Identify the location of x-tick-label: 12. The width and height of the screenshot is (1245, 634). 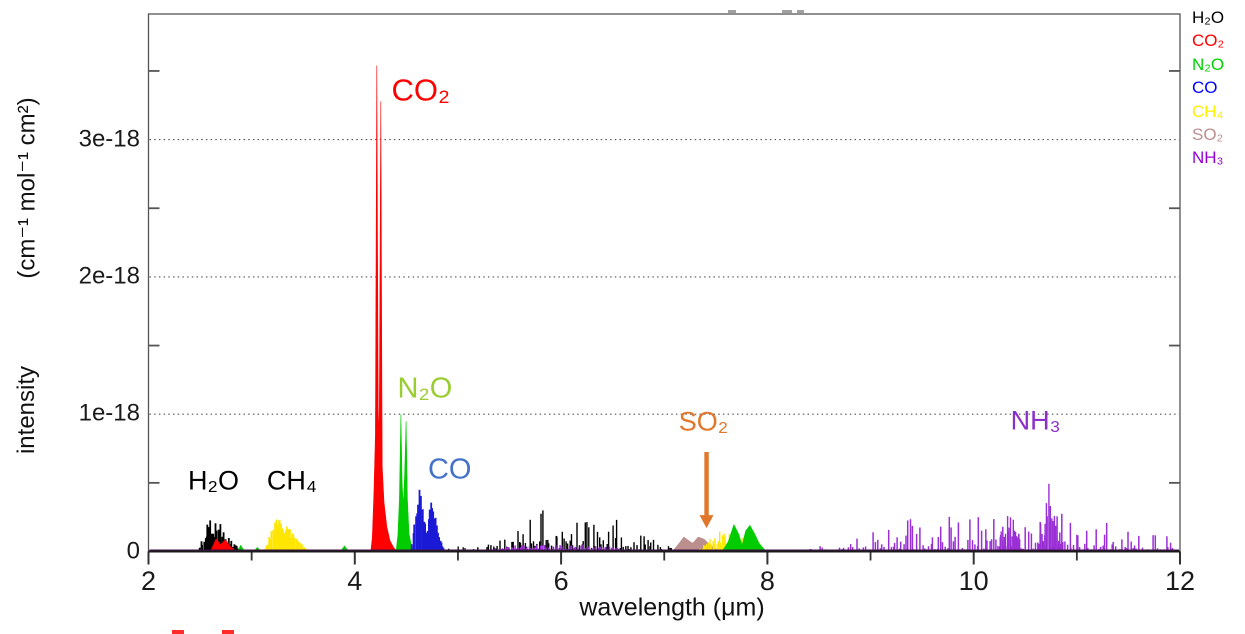
(1180, 581).